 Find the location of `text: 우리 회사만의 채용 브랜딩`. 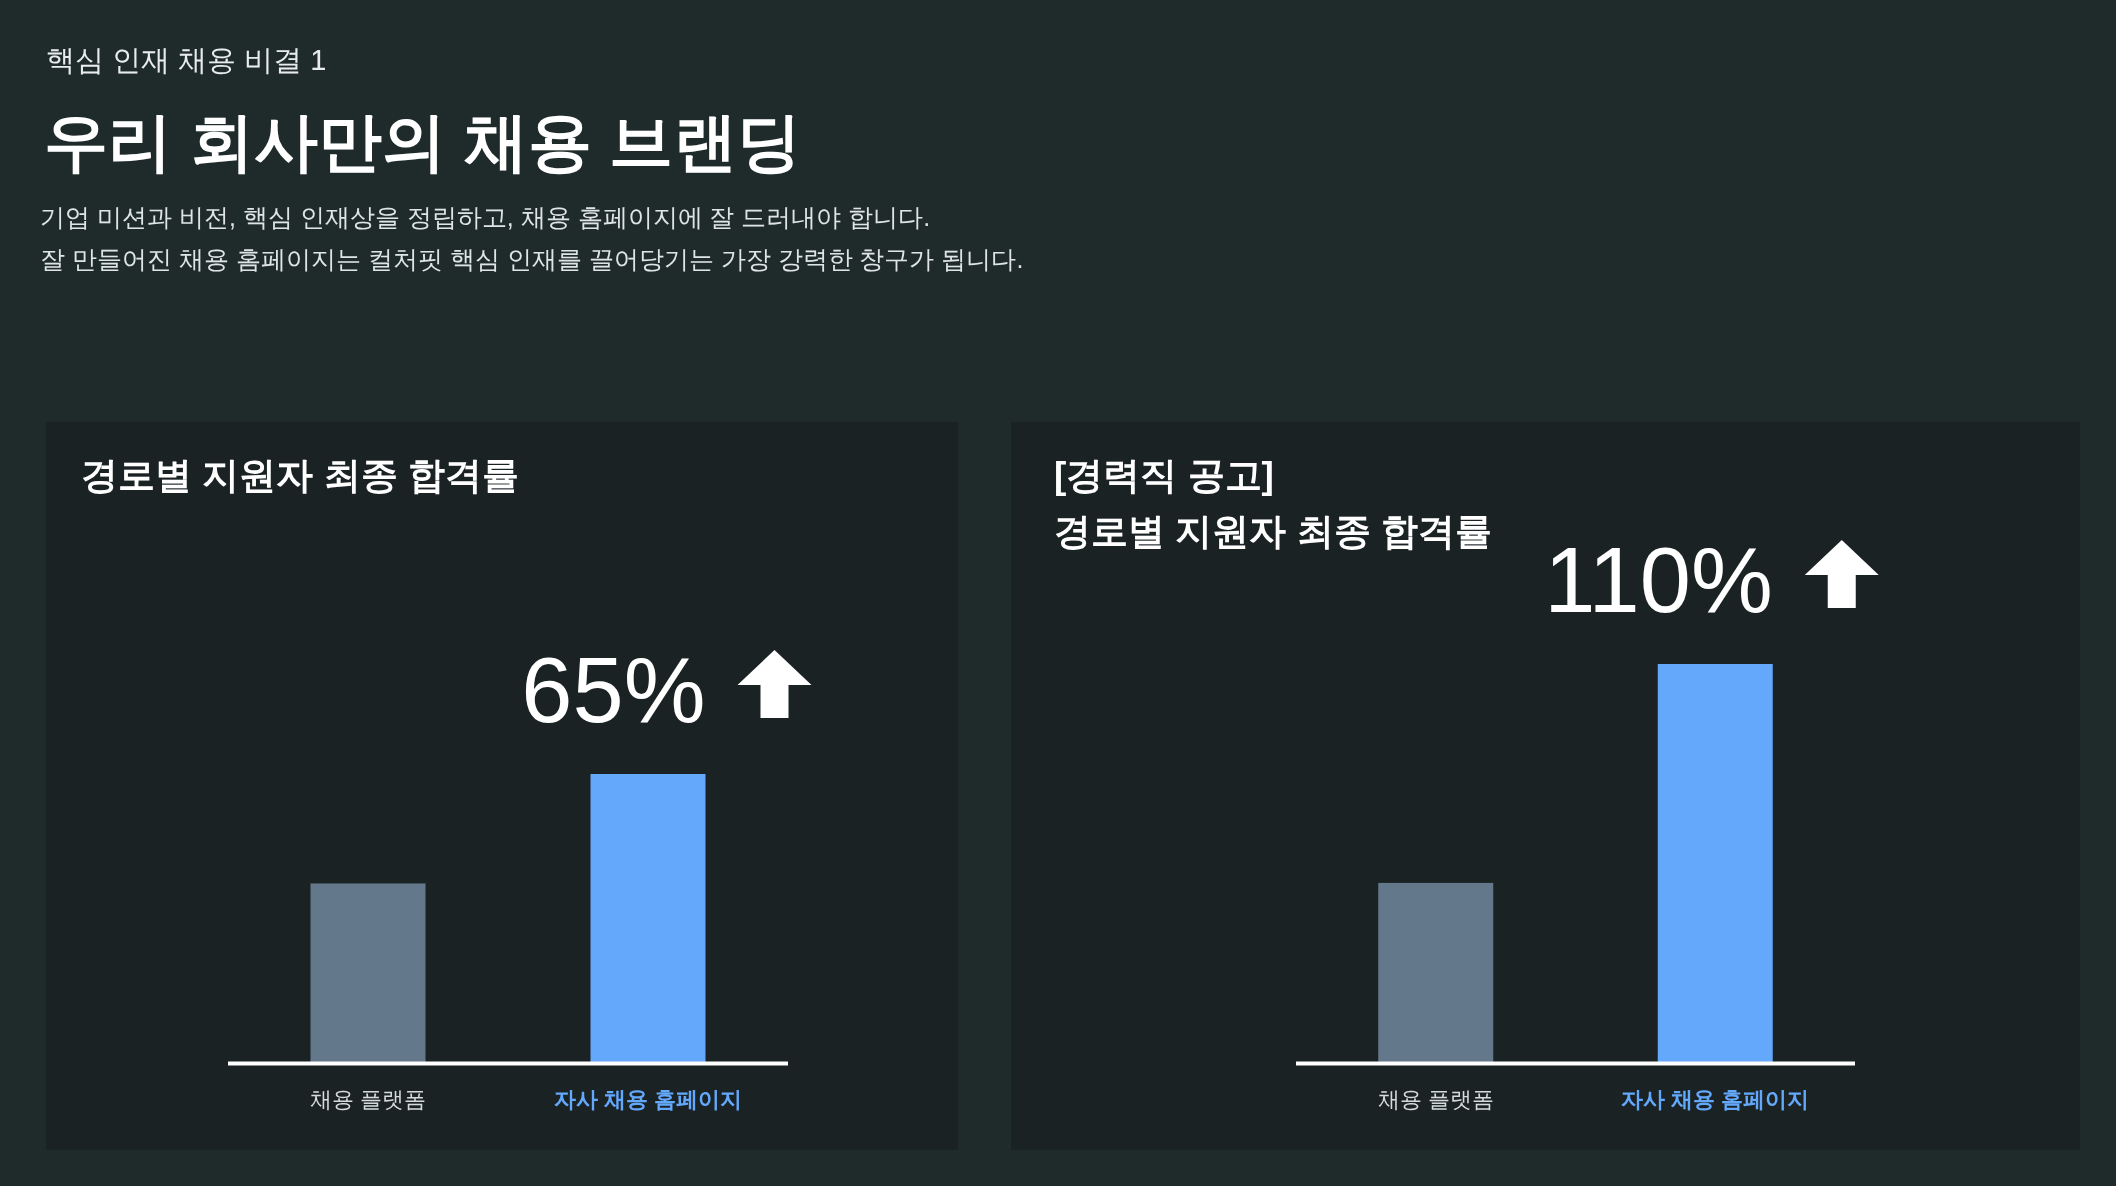

text: 우리 회사만의 채용 브랜딩 is located at coordinates (423, 142).